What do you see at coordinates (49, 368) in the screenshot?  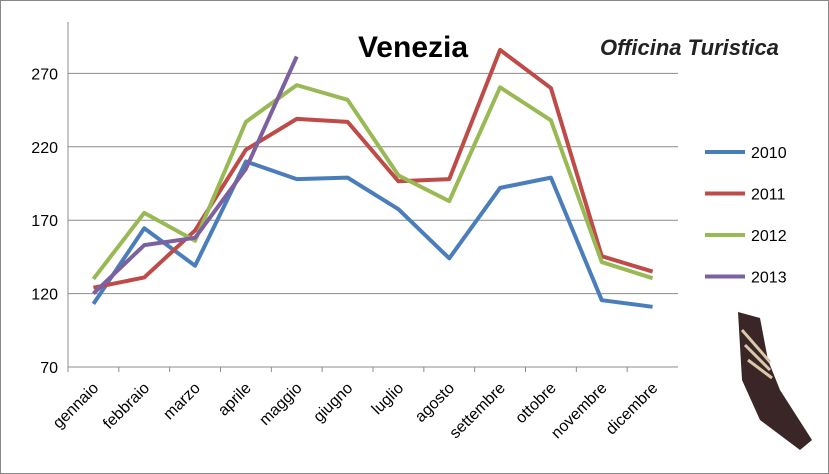 I see `y-tick-label: 70` at bounding box center [49, 368].